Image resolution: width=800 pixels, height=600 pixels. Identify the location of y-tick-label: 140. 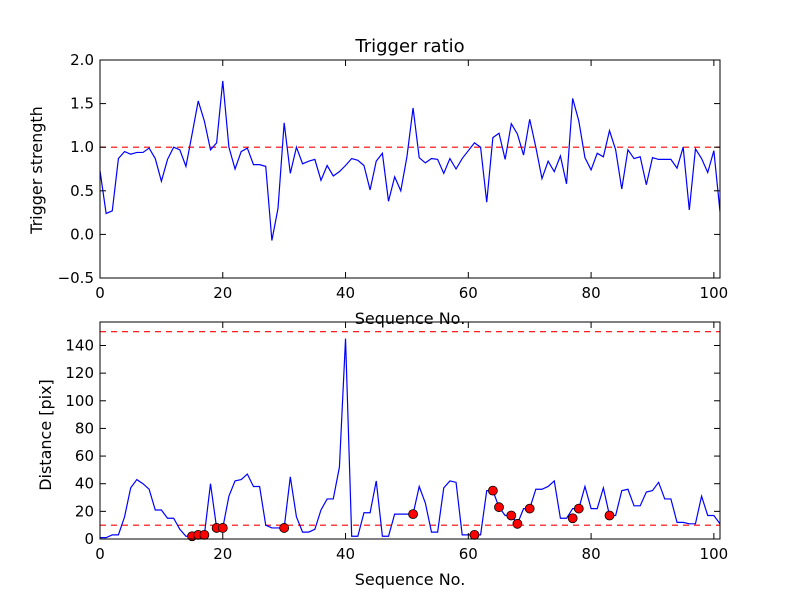
(79, 345).